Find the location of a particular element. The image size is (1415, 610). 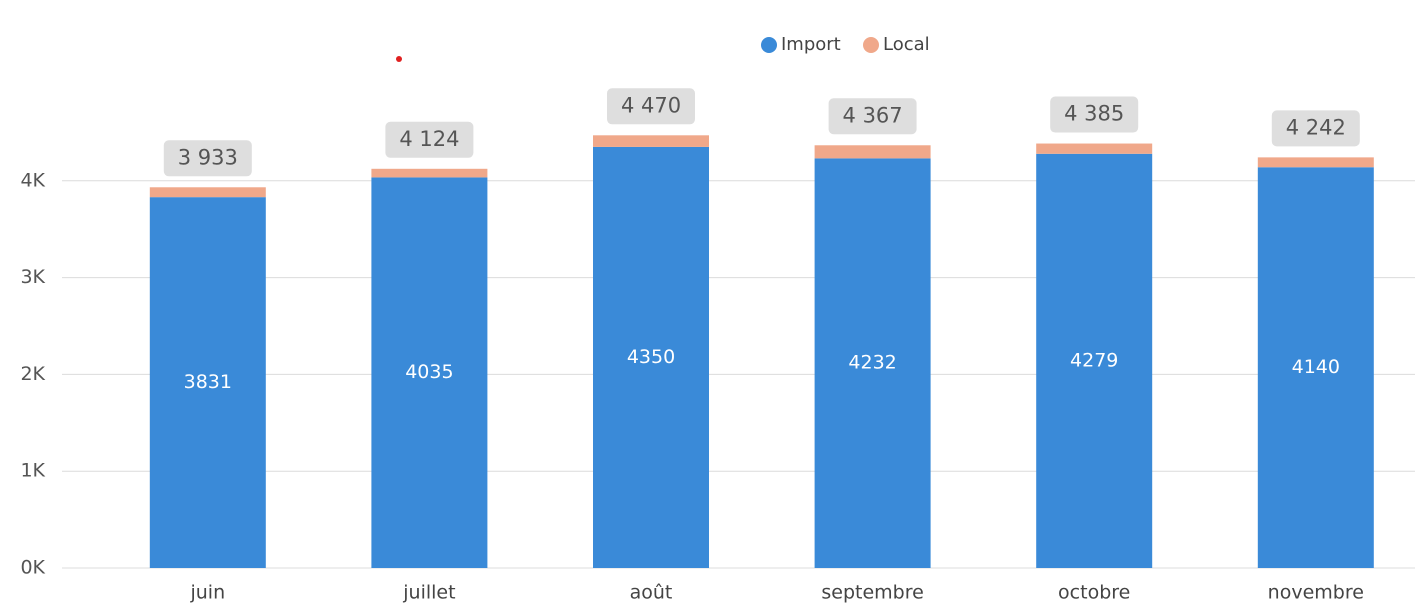

legend-label: Local is located at coordinates (906, 44).